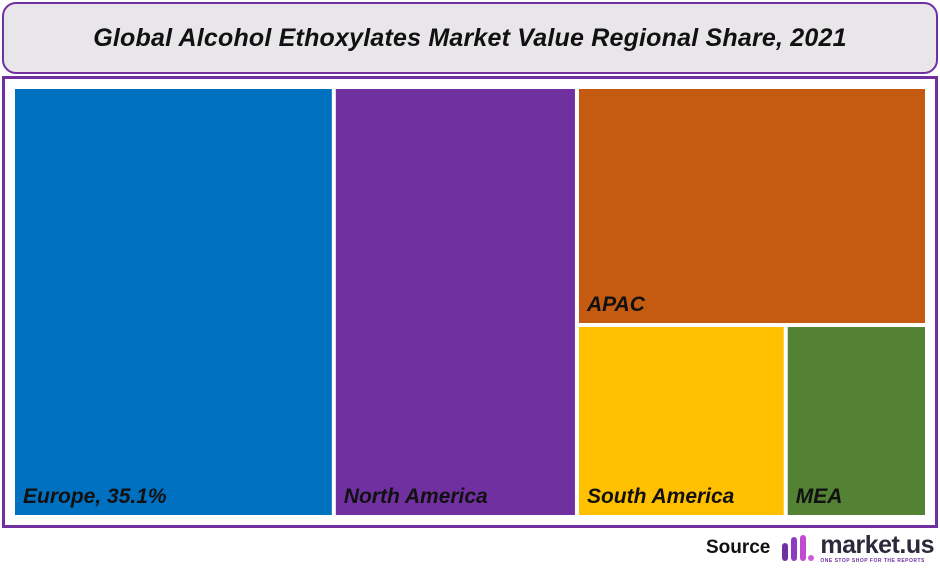 The width and height of the screenshot is (940, 571). Describe the element at coordinates (798, 548) in the screenshot. I see `market-us-logo-icon` at that location.